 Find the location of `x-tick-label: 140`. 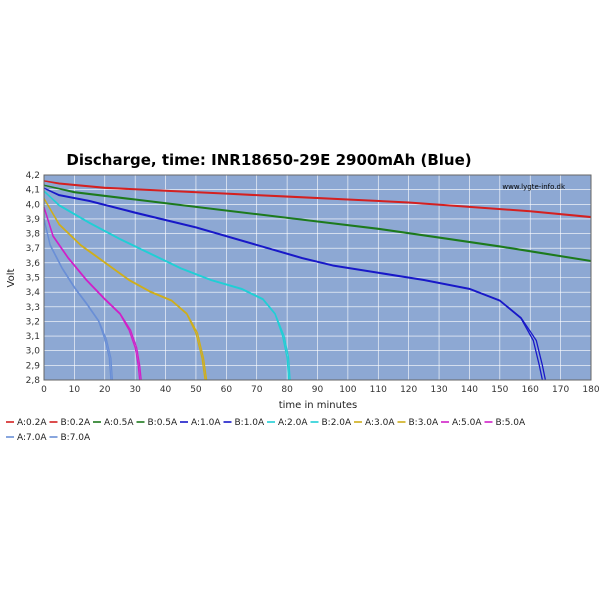

x-tick-label: 140 is located at coordinates (469, 390).